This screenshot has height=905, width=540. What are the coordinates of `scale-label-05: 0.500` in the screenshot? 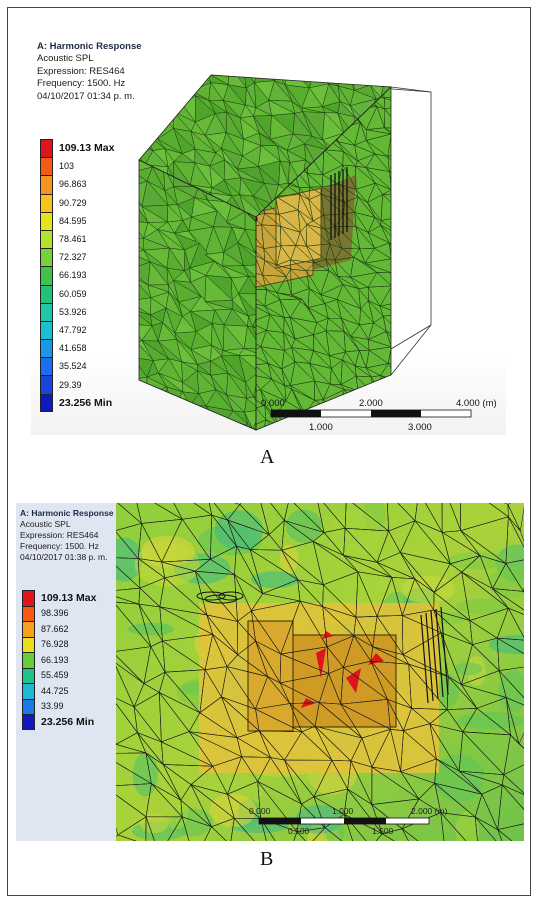 It's located at (299, 831).